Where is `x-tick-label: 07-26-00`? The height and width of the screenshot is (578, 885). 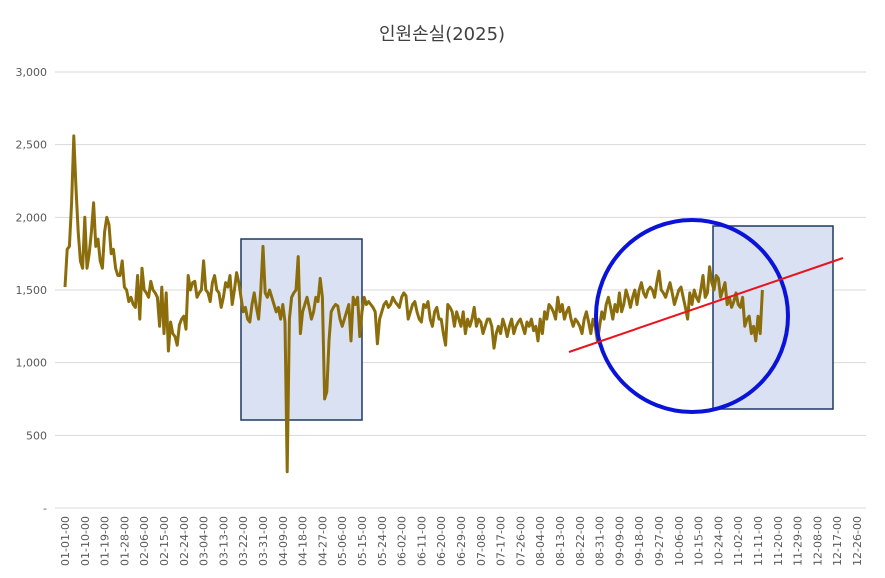 x-tick-label: 07-26-00 is located at coordinates (520, 541).